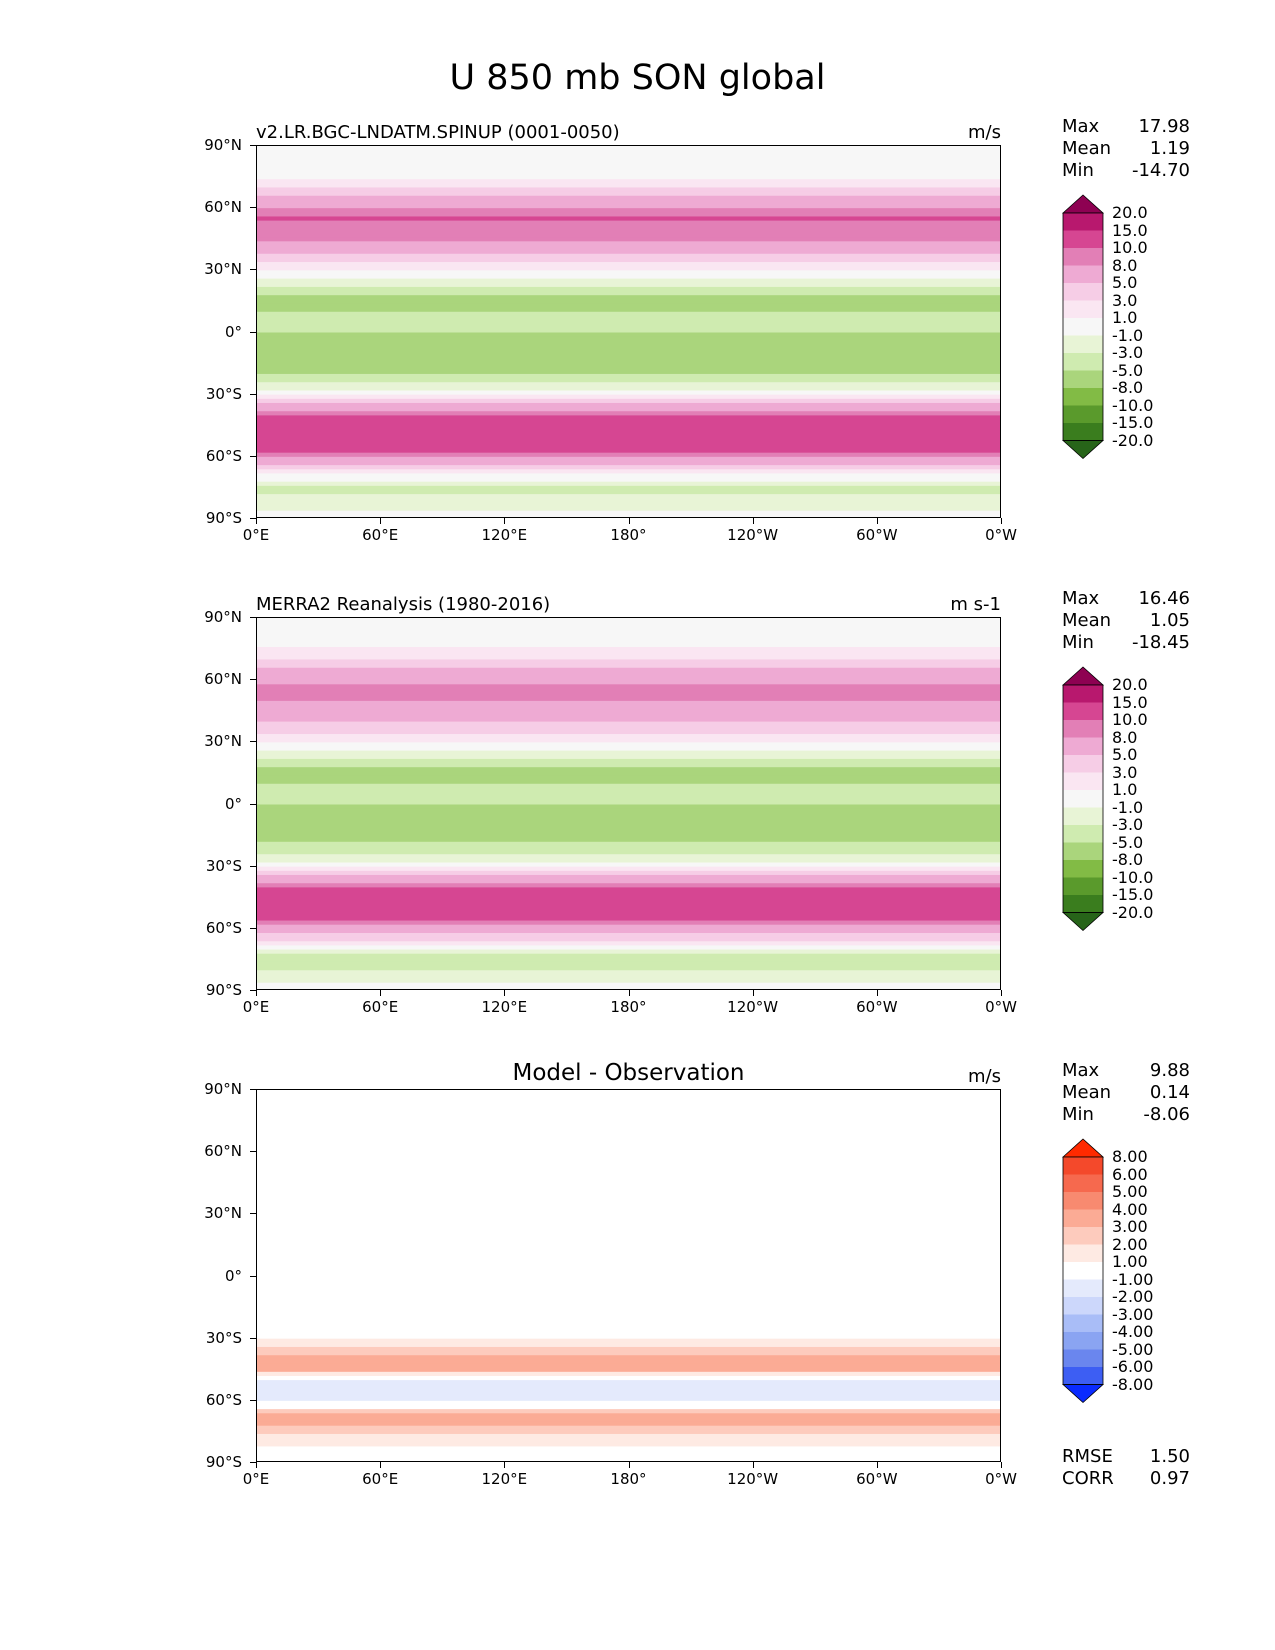  I want to click on colorbar-tick-label: 20.0, so click(1130, 212).